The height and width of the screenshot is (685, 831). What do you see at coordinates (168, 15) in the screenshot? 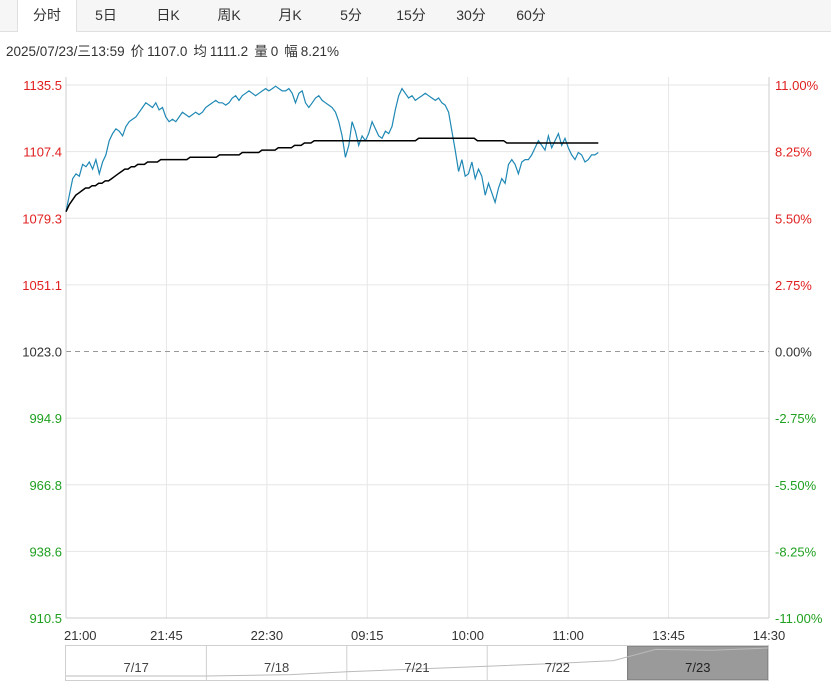
I see `tab-daily-k: 日K` at bounding box center [168, 15].